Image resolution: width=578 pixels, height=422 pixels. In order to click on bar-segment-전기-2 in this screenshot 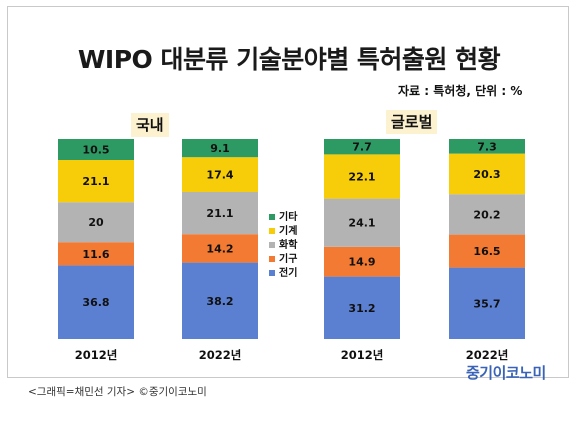, I will do `click(220, 300)`.